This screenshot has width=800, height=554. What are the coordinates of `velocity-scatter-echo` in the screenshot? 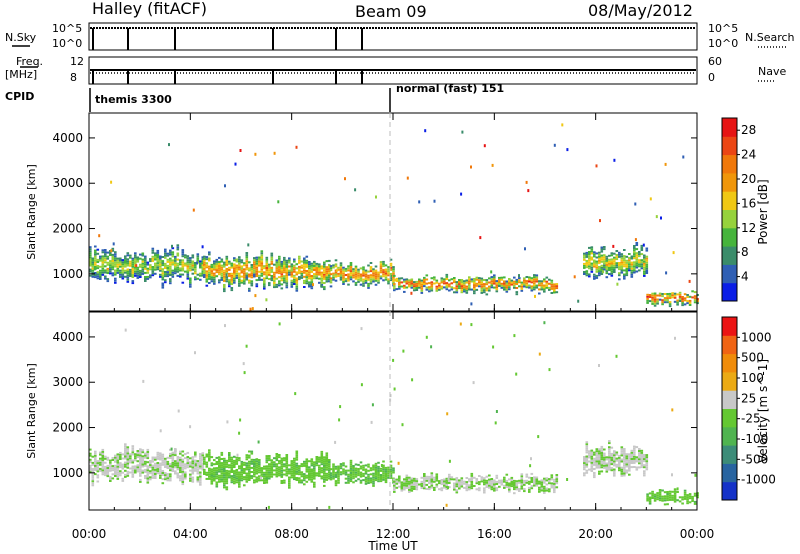 It's located at (412, 380).